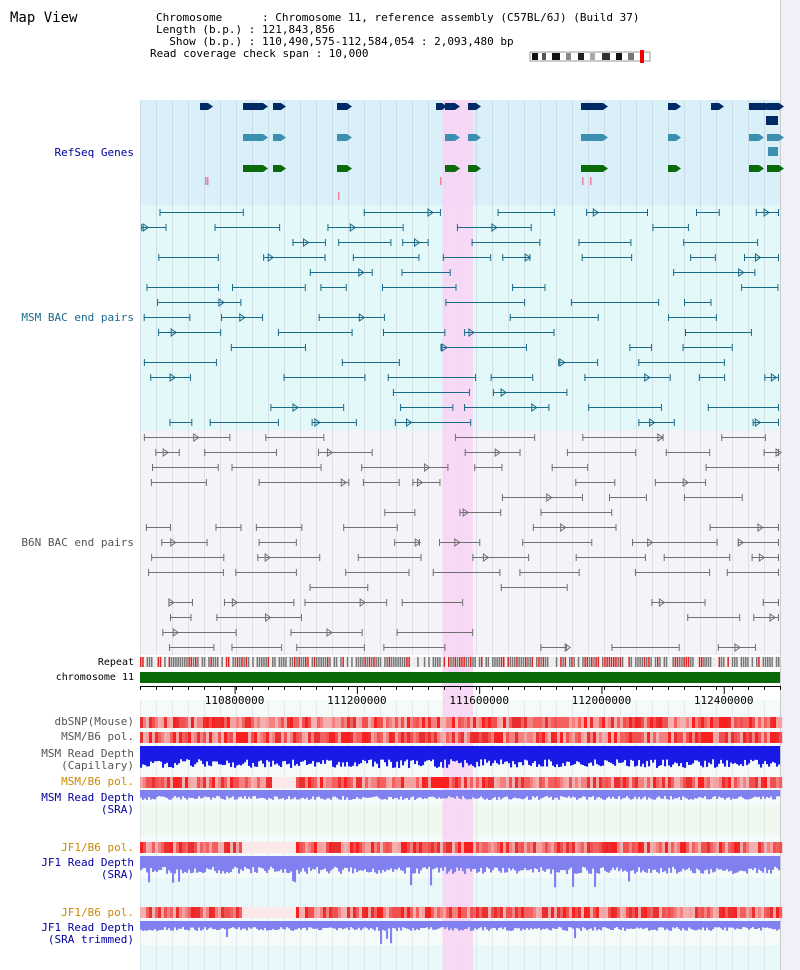 The height and width of the screenshot is (970, 800). I want to click on track-label-b6n-bac: B6N BAC end pairs, so click(77, 542).